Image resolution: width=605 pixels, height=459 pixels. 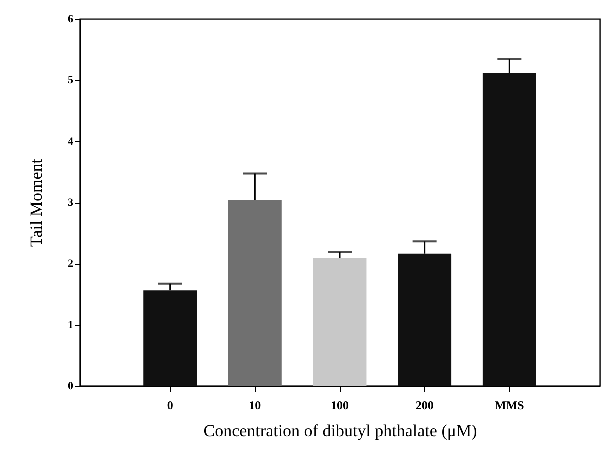 What do you see at coordinates (425, 405) in the screenshot?
I see `x-tick-label: 200` at bounding box center [425, 405].